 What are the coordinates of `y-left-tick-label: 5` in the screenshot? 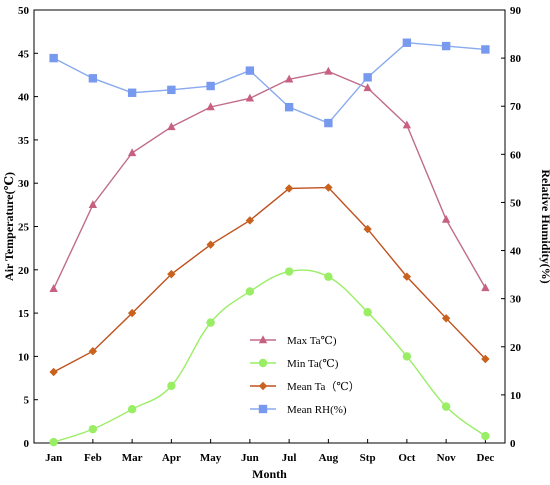 It's located at (27, 401).